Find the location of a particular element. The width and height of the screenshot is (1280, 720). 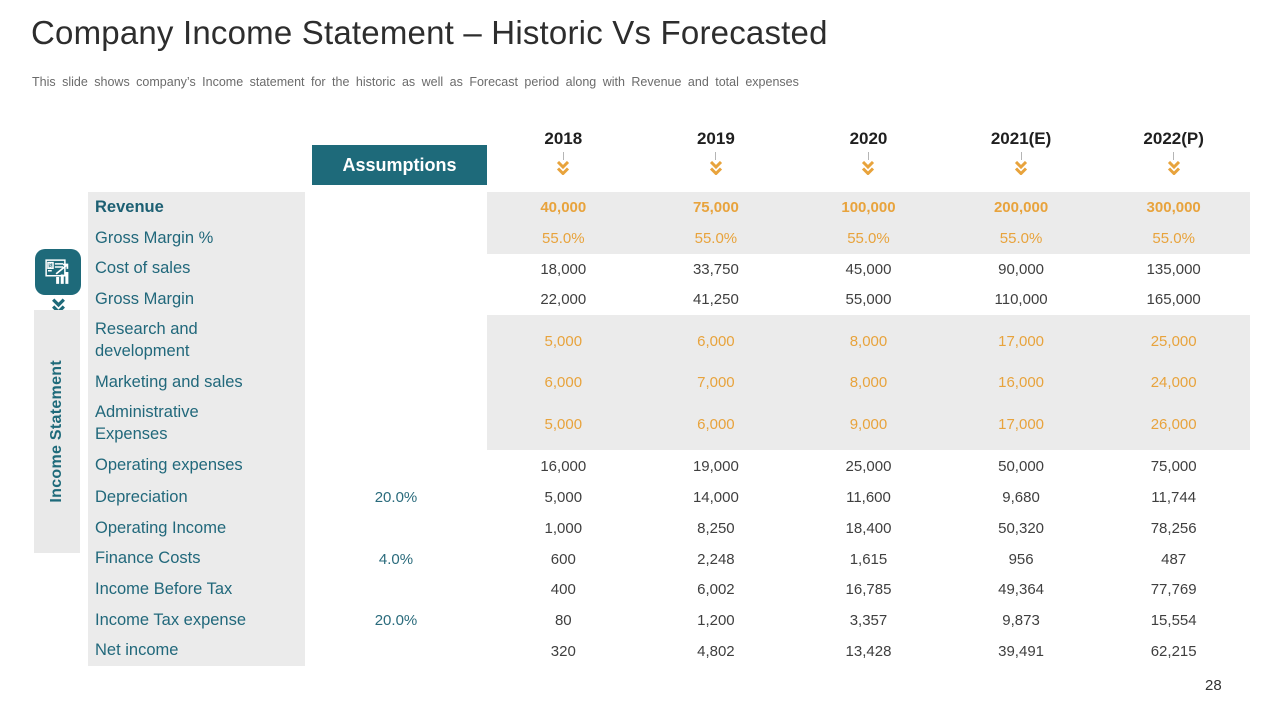

value-cell: 40,000 is located at coordinates (563, 207).